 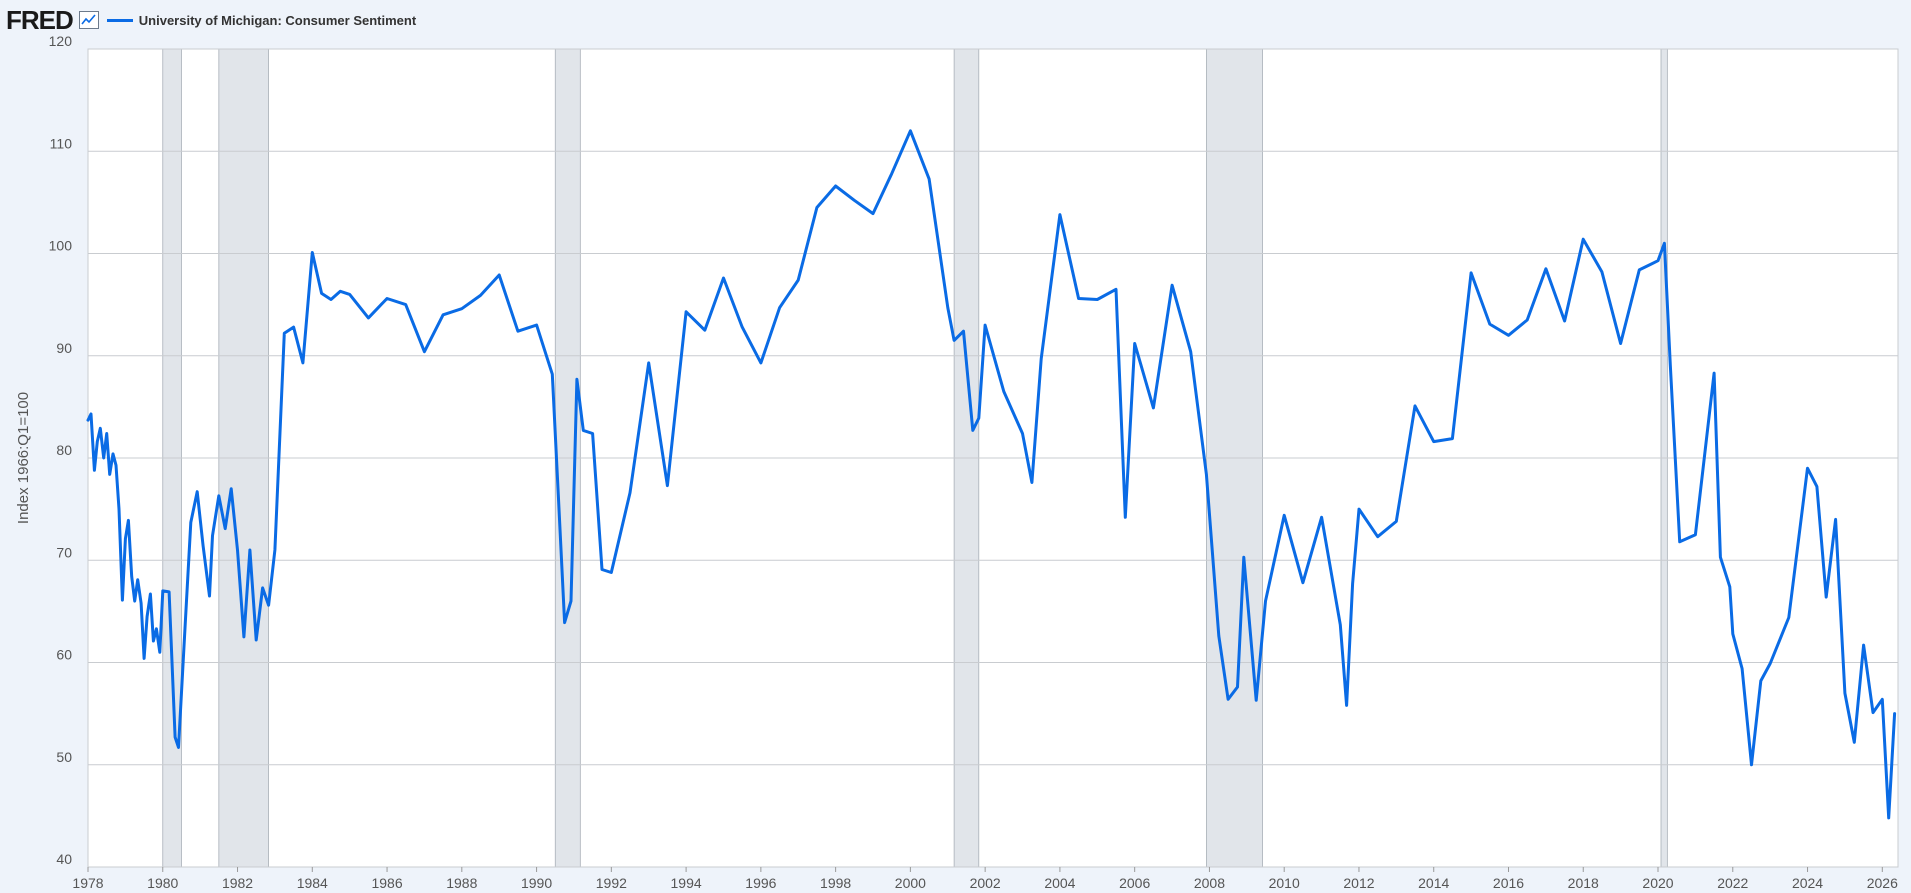 What do you see at coordinates (1657, 883) in the screenshot?
I see `x-tick-label: 2020` at bounding box center [1657, 883].